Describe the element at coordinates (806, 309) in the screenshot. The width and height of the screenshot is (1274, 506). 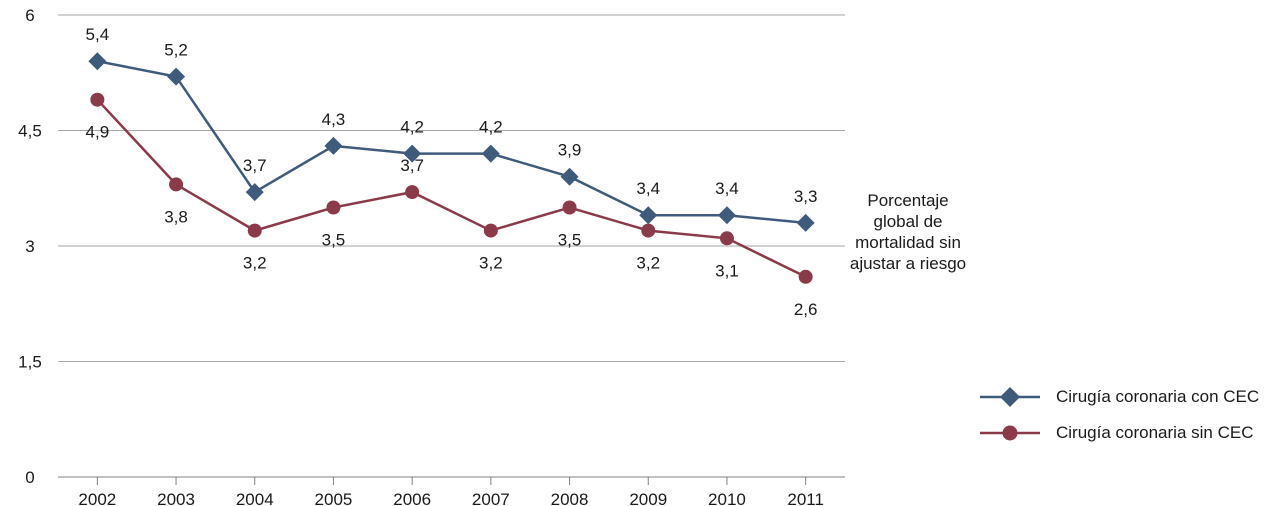
I see `data-label: 2,6` at that location.